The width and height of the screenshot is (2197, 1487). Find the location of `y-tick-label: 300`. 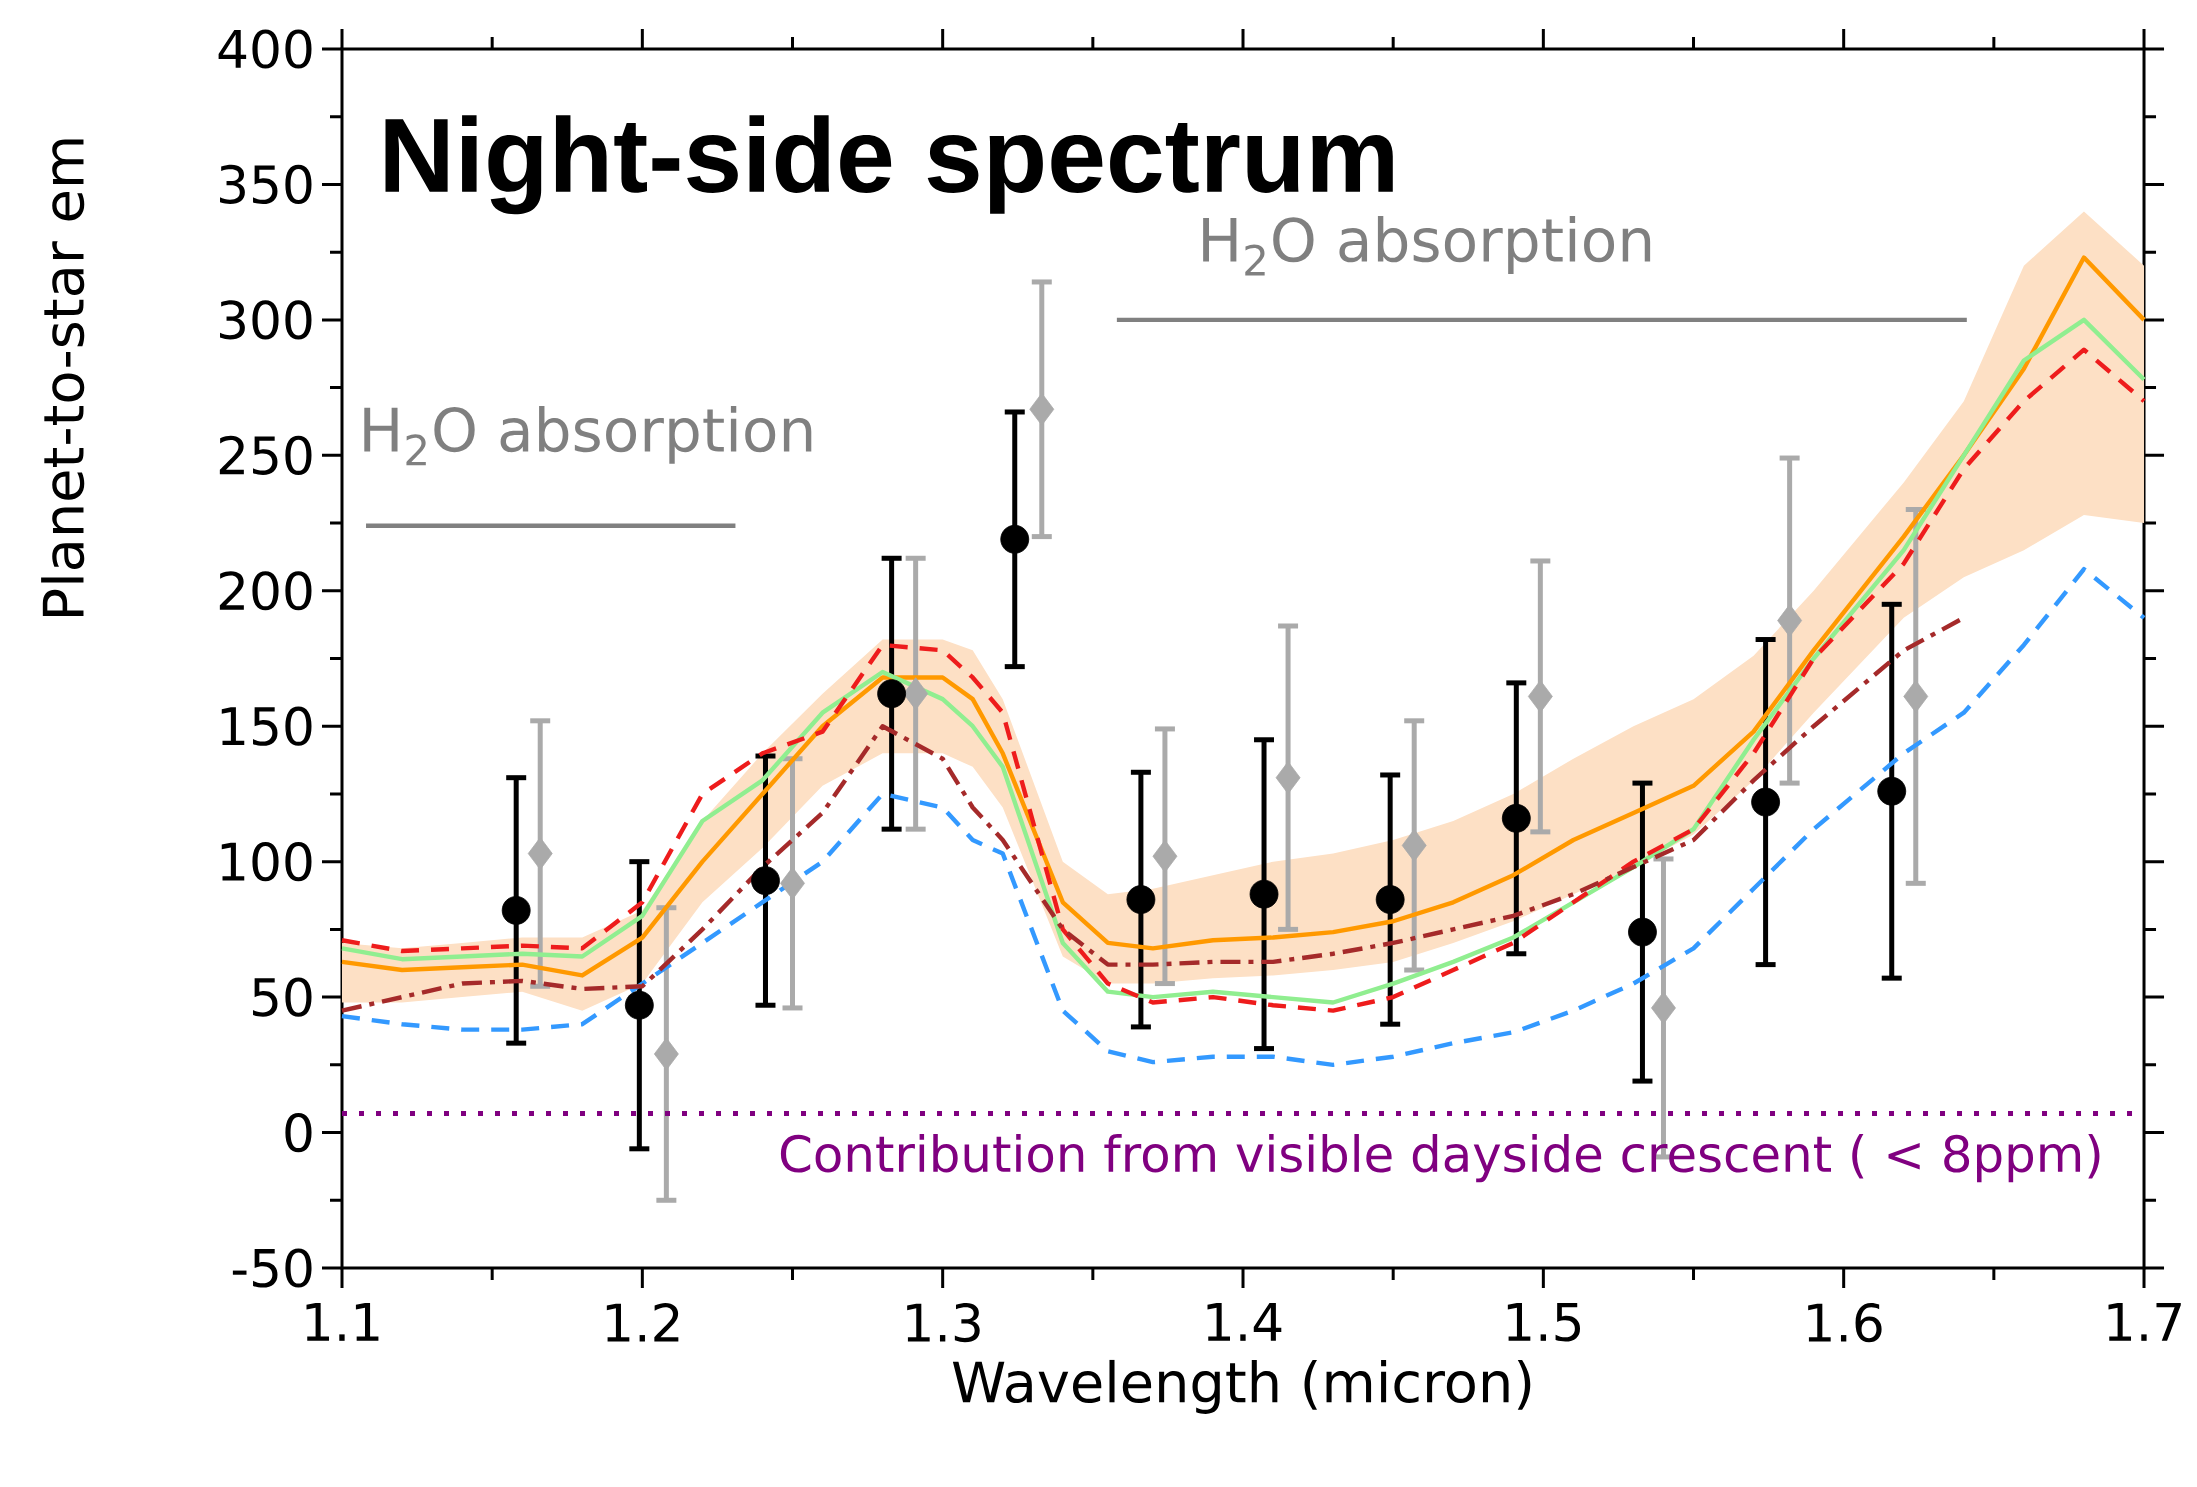

y-tick-label: 300 is located at coordinates (266, 320).